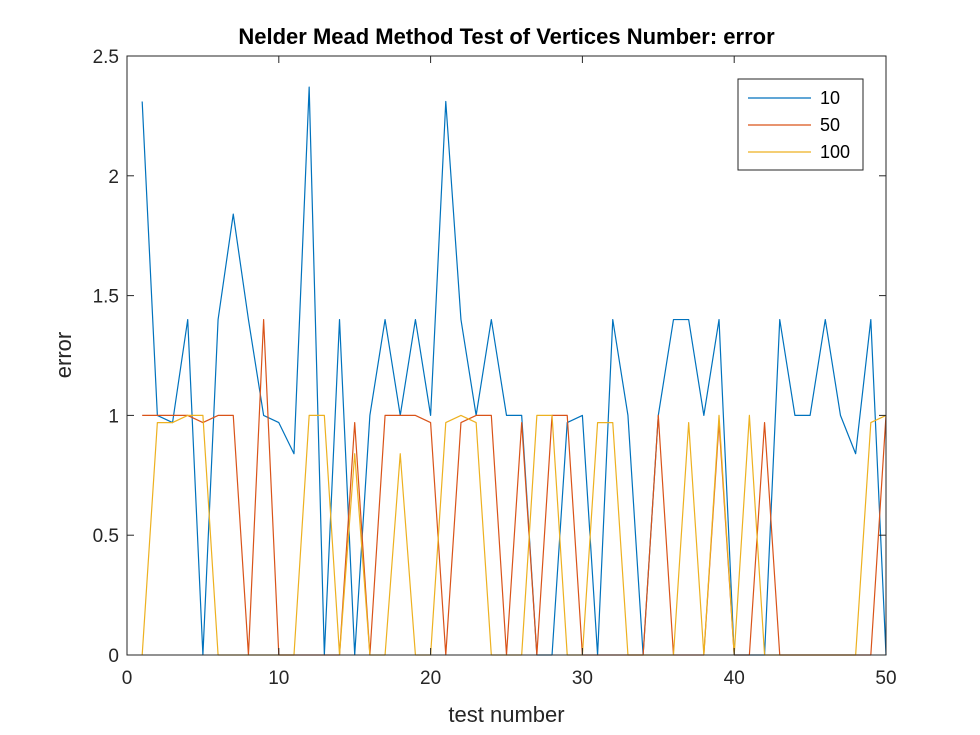 The image size is (980, 735). Describe the element at coordinates (830, 98) in the screenshot. I see `legend-label-10: 10` at that location.